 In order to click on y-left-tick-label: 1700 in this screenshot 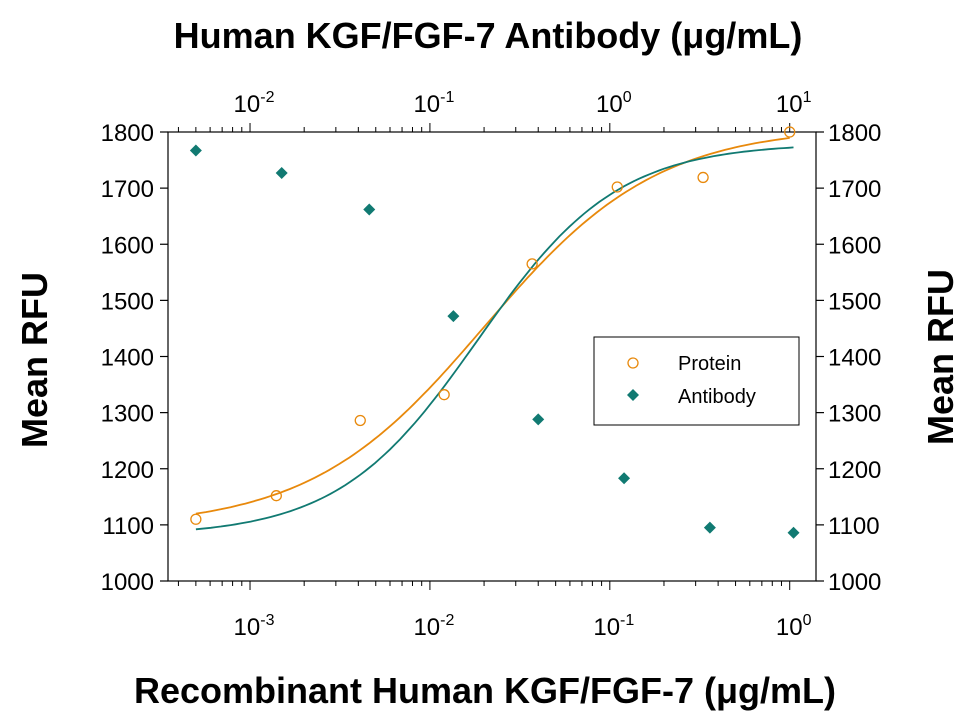, I will do `click(127, 189)`.